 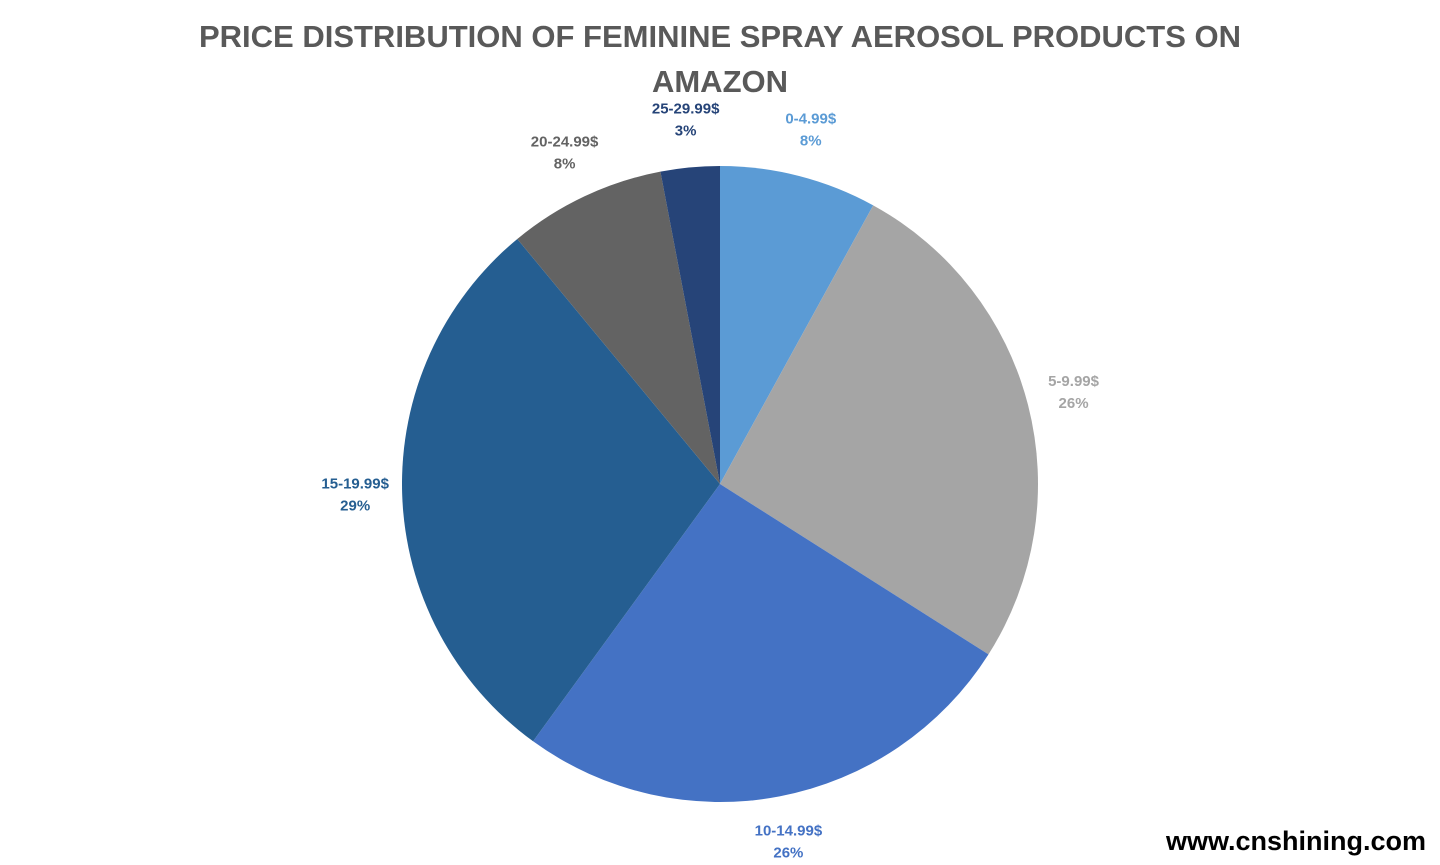 What do you see at coordinates (355, 483) in the screenshot?
I see `slice-category-label: 15-19.99$` at bounding box center [355, 483].